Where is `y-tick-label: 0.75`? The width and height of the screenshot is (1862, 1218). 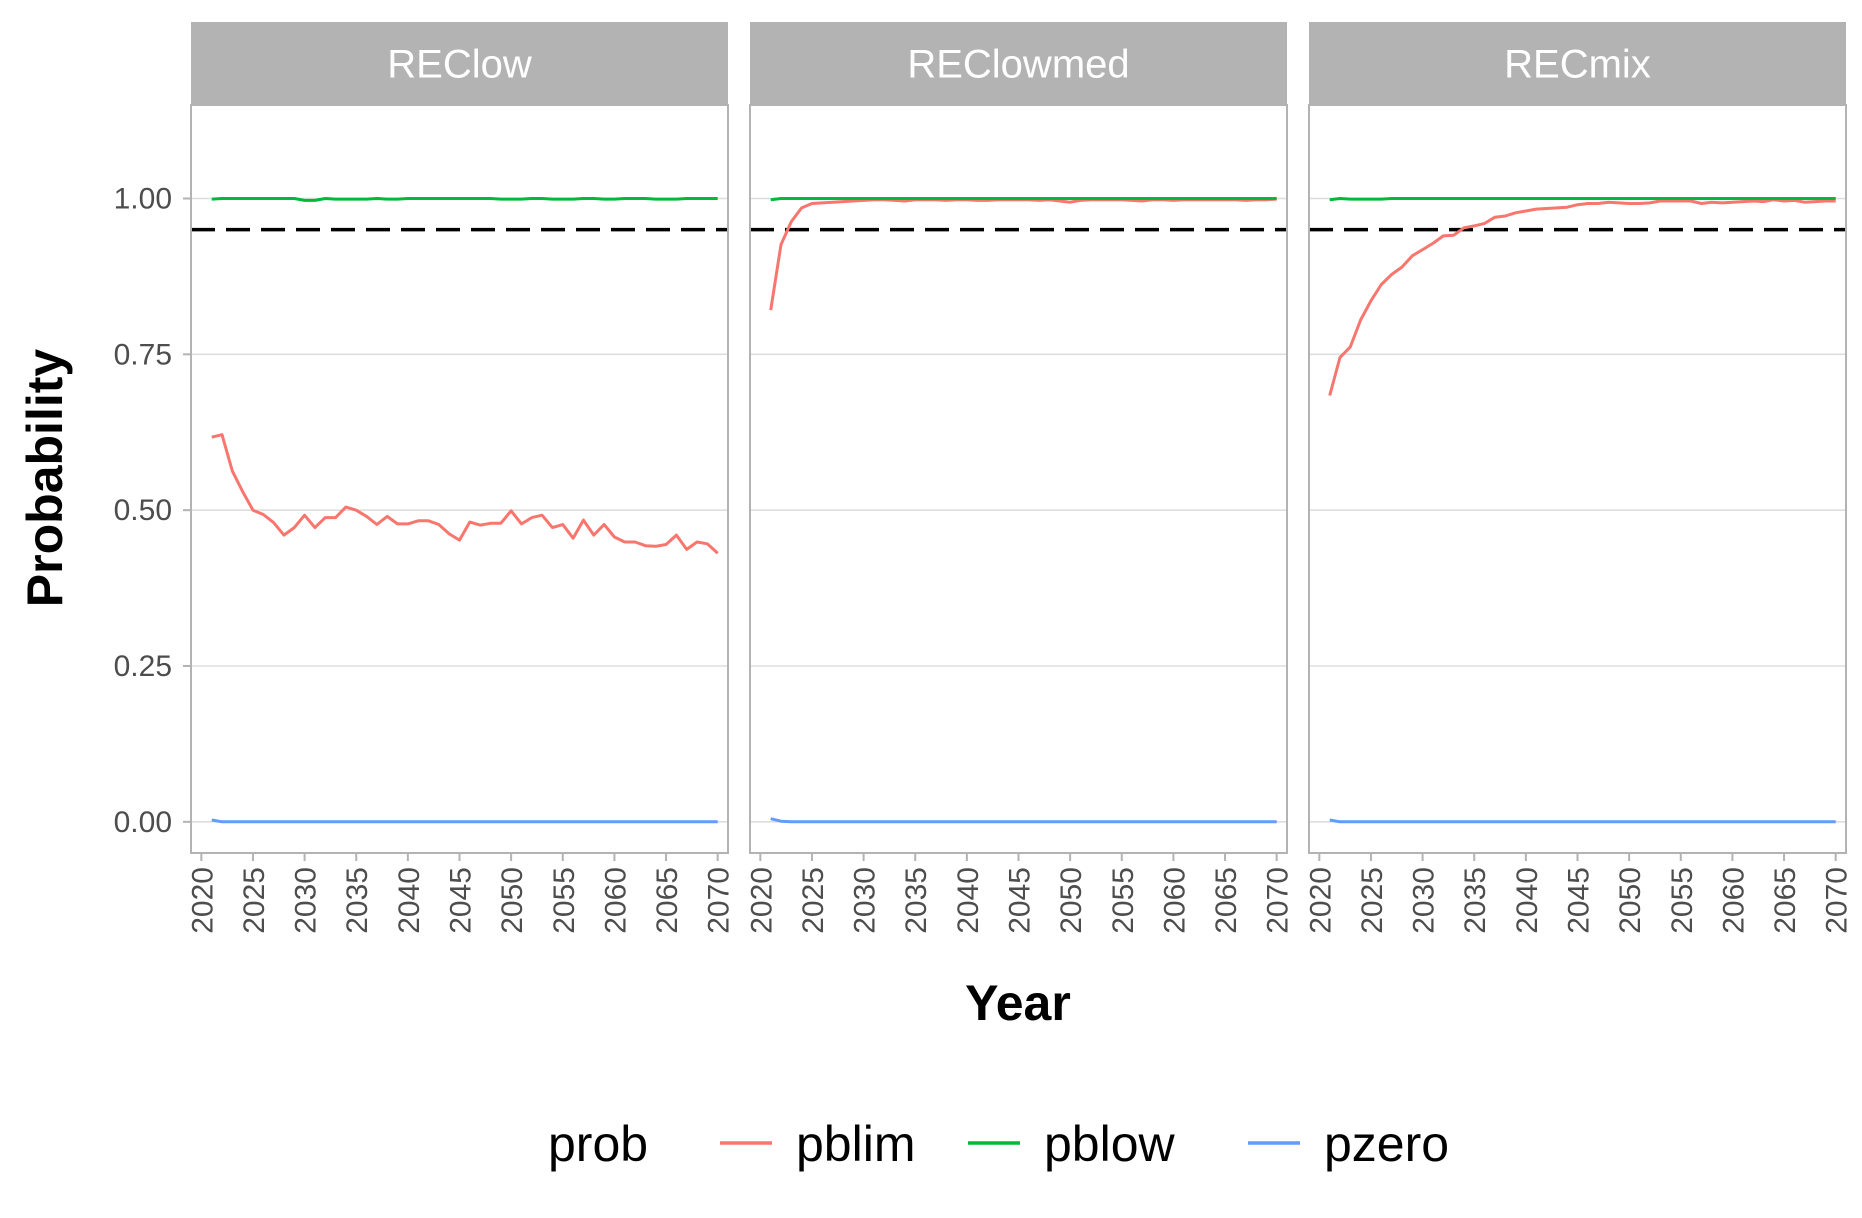
y-tick-label: 0.75 is located at coordinates (143, 354).